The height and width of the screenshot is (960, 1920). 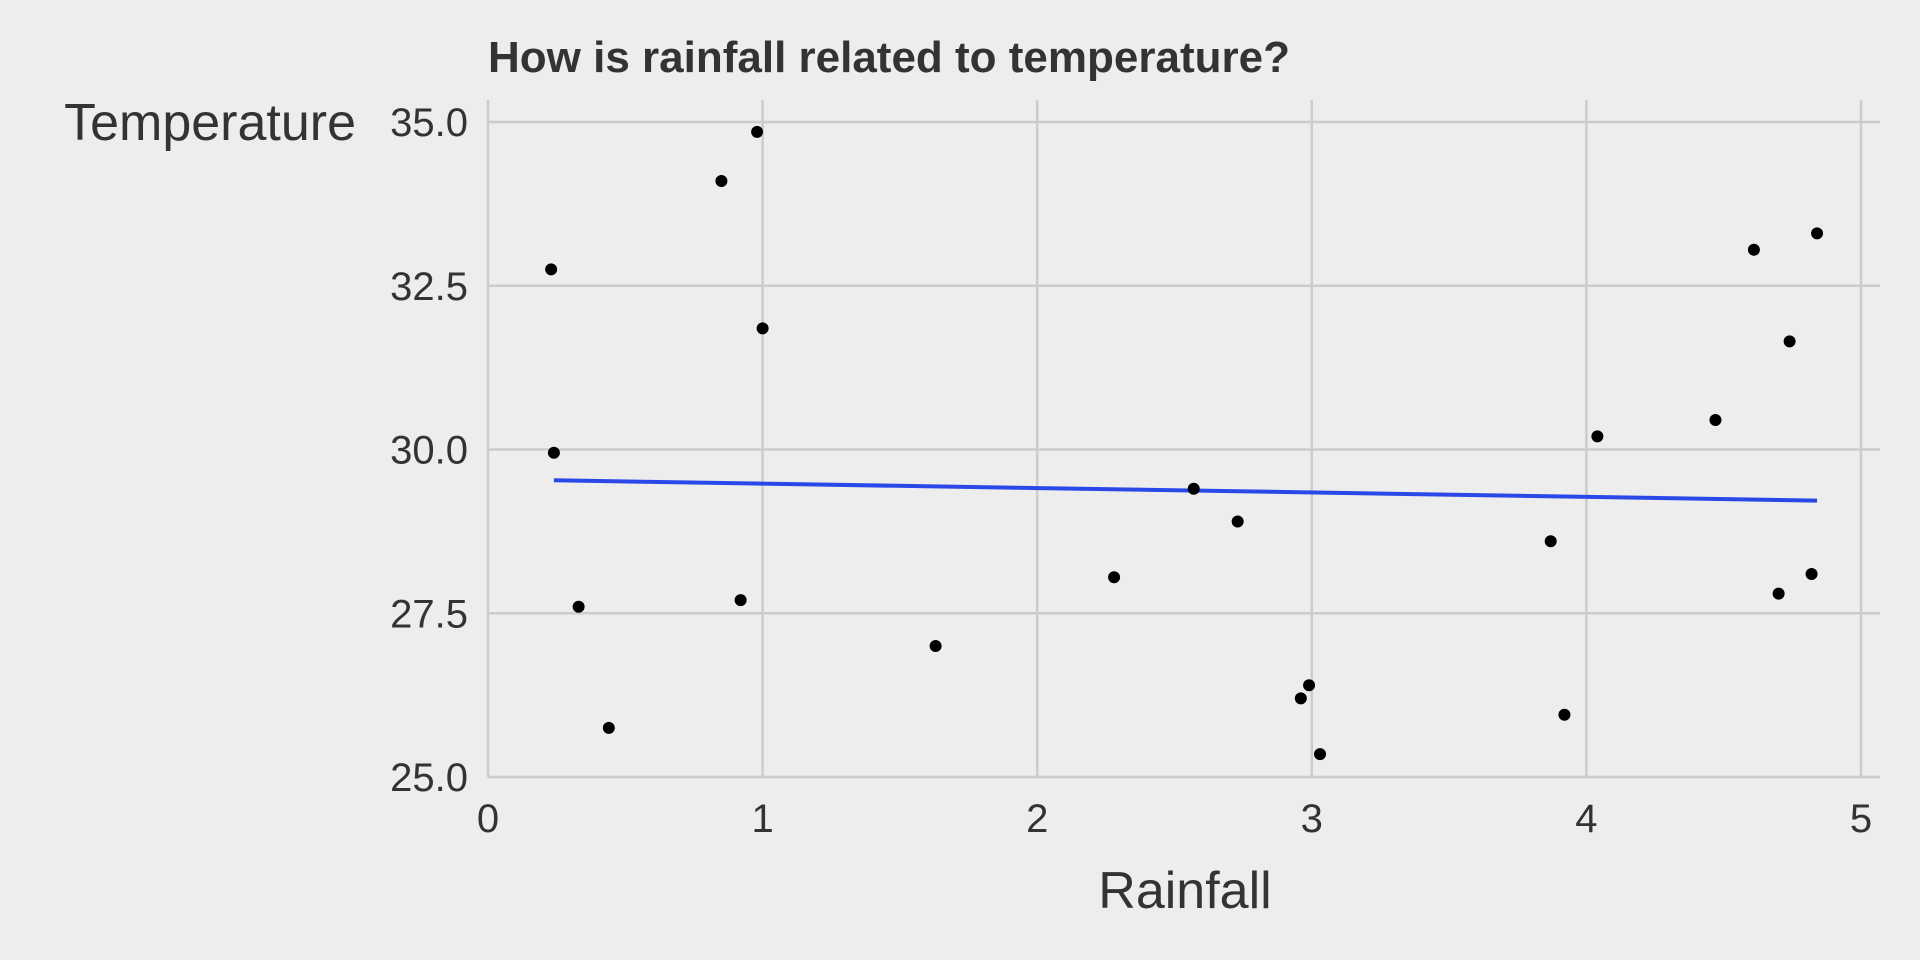 I want to click on y-tick-label: 35.0, so click(x=429, y=123).